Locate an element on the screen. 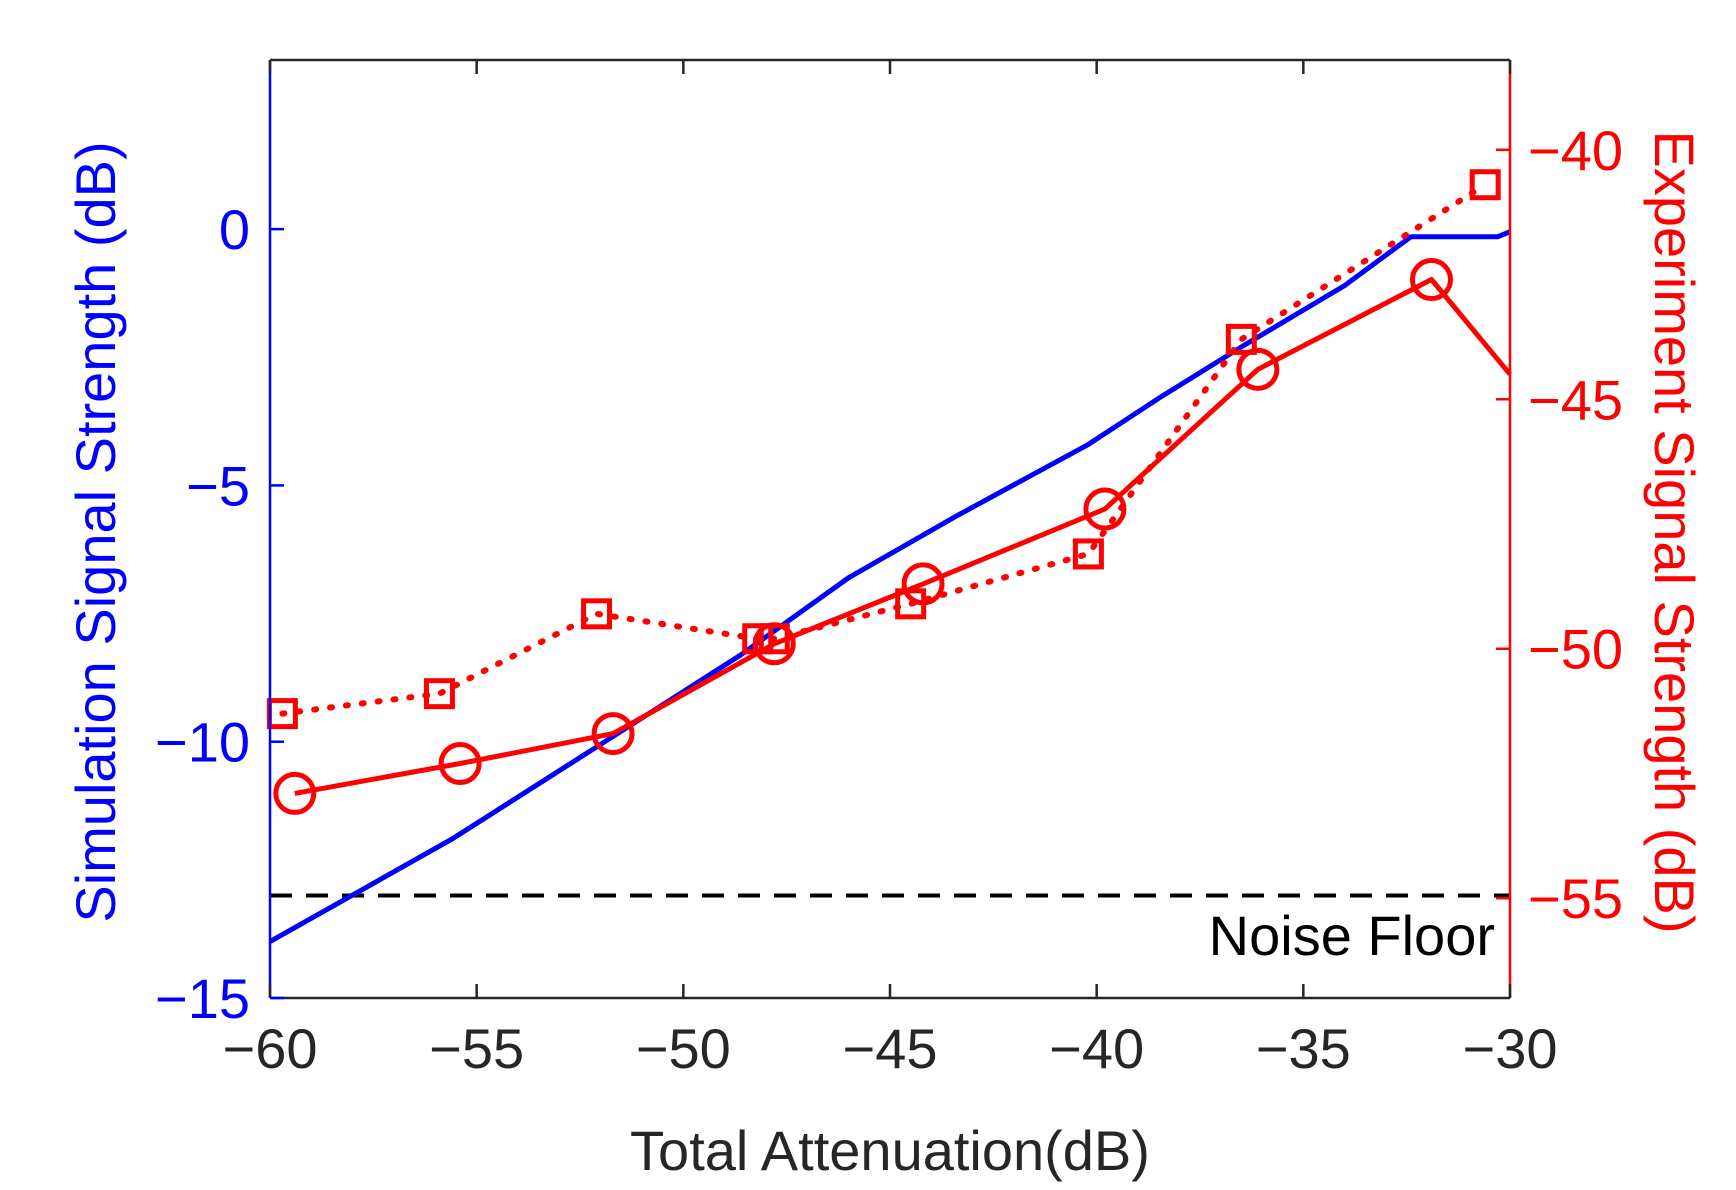 The height and width of the screenshot is (1190, 1736). x-tick-label: −50 is located at coordinates (683, 1048).